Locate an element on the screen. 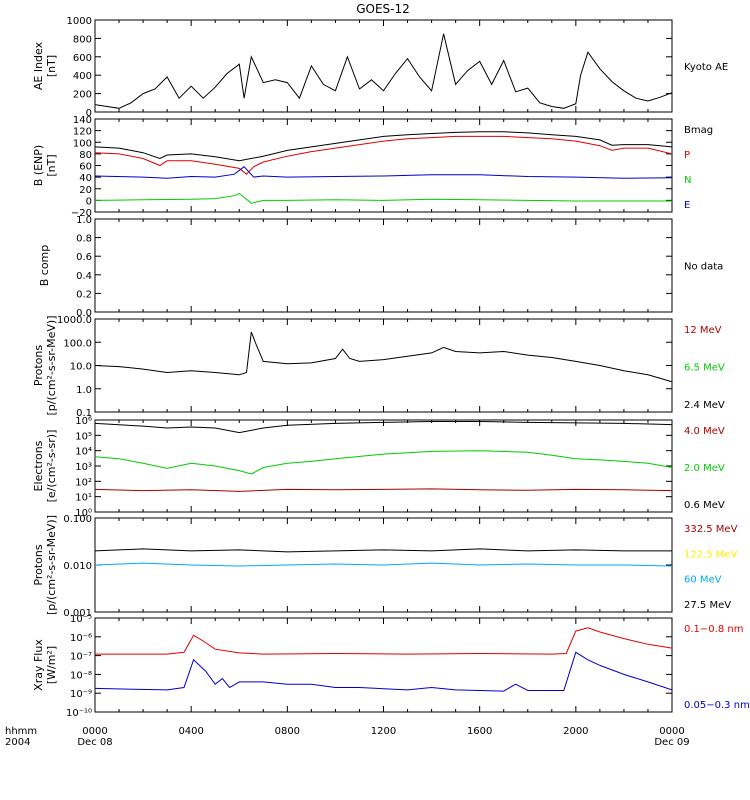 This screenshot has width=750, height=800. legend-label: 2.0 MeV is located at coordinates (704, 468).